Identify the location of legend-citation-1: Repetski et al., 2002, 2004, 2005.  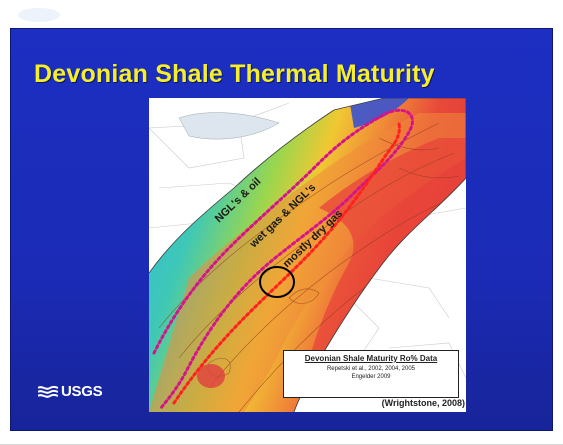
(371, 369).